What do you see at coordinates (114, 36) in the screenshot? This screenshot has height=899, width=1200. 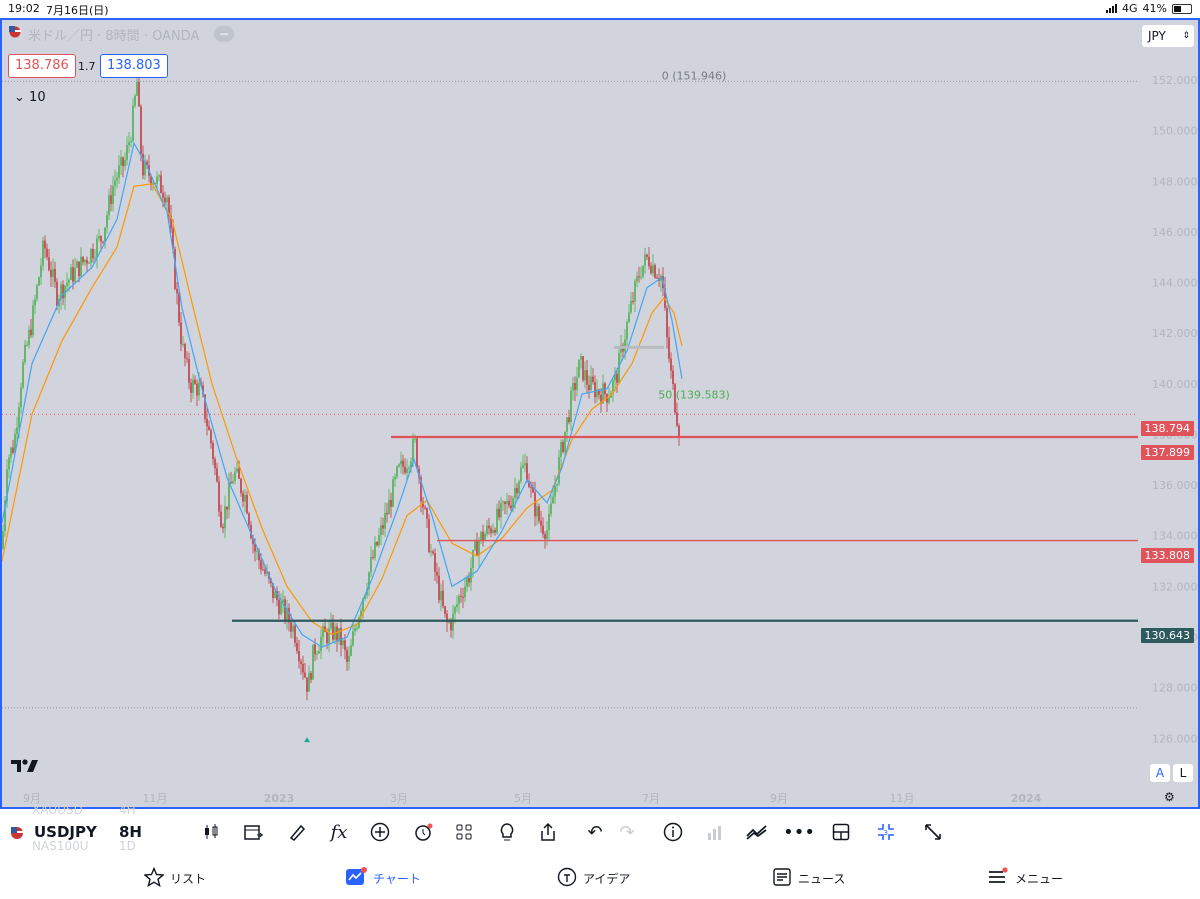 I see `chart-title: 米ドル／円 · 8時間 · OANDA` at bounding box center [114, 36].